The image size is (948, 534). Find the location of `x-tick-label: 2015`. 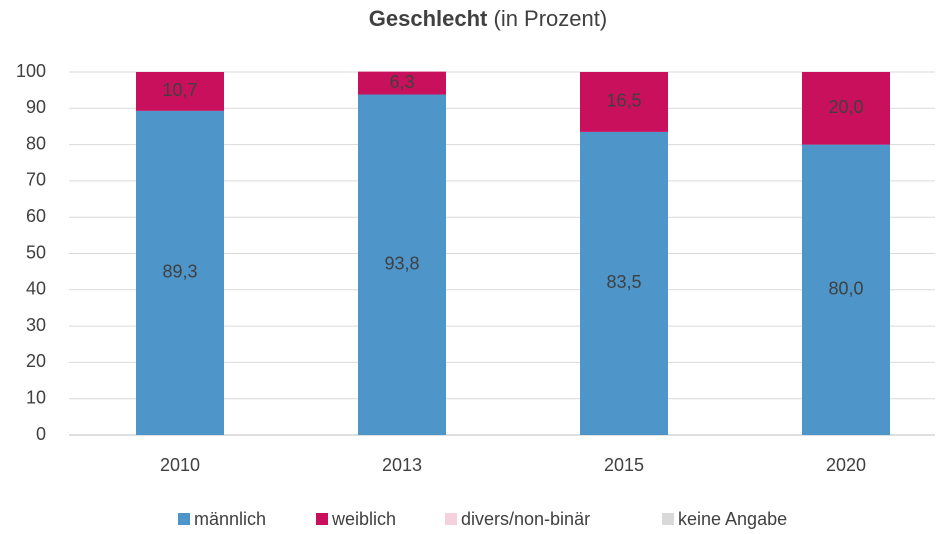

x-tick-label: 2015 is located at coordinates (624, 465).